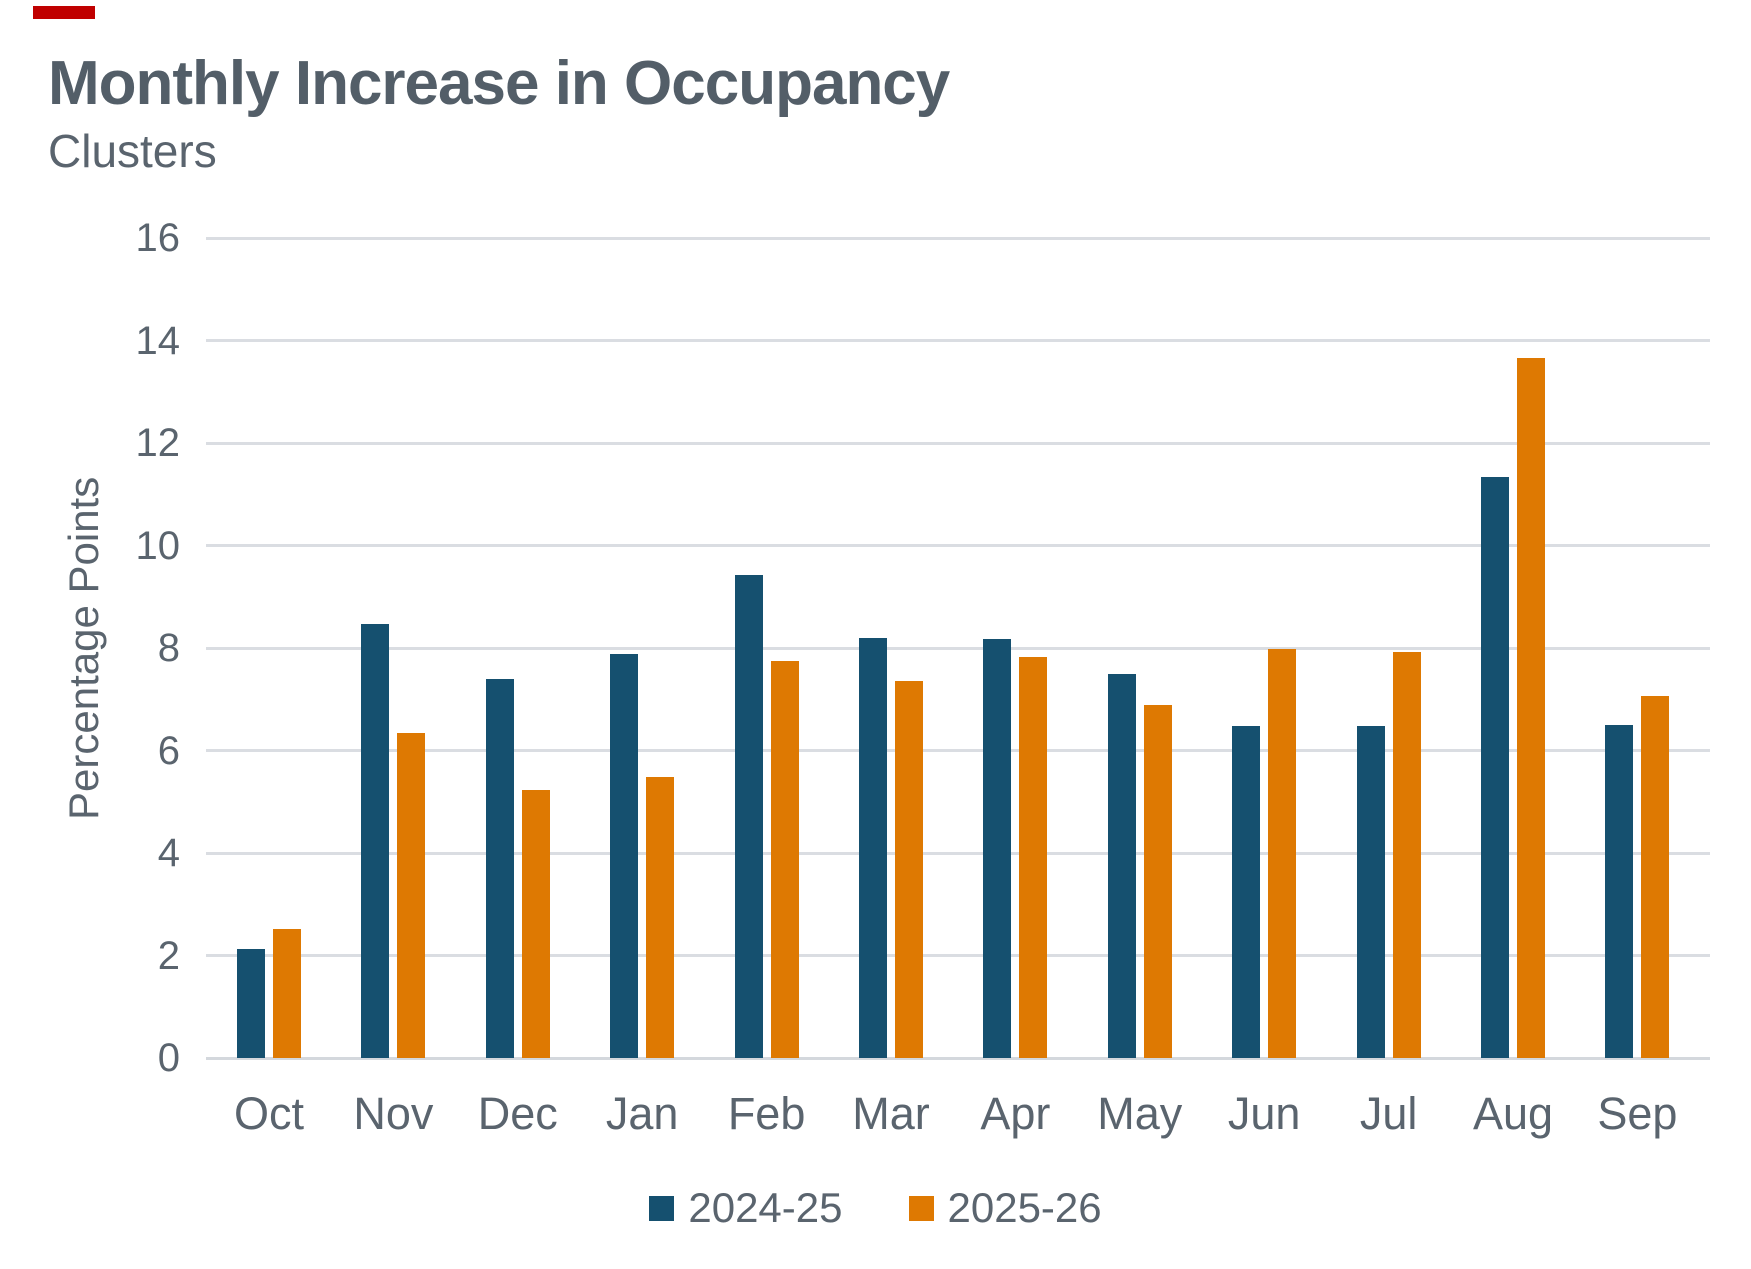 This screenshot has width=1751, height=1269. What do you see at coordinates (1637, 1113) in the screenshot?
I see `x-tick-label: Sep` at bounding box center [1637, 1113].